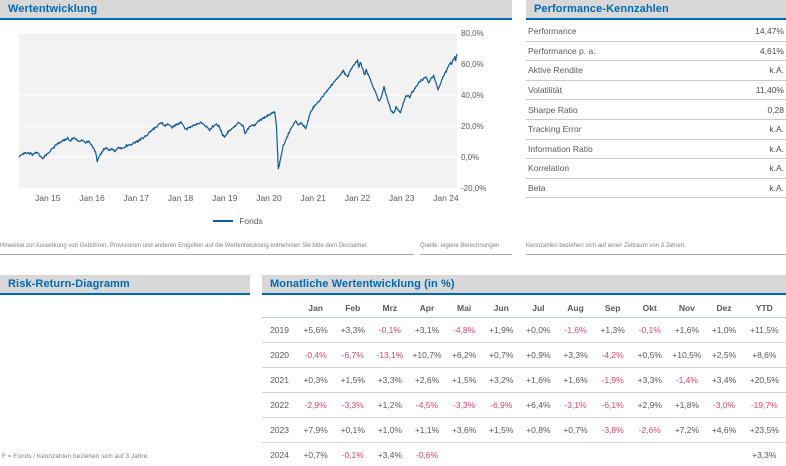  I want to click on monthly-value-cell: -4,2%, so click(613, 355).